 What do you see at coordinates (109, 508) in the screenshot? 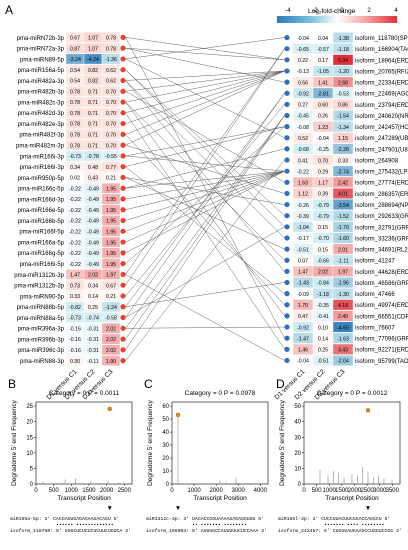
I see `arrow-marker: ▼` at bounding box center [109, 508].